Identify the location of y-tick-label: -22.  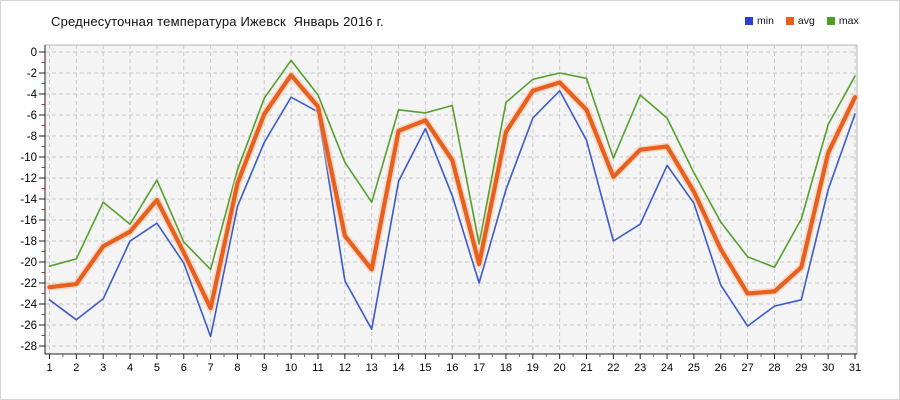
(28, 284).